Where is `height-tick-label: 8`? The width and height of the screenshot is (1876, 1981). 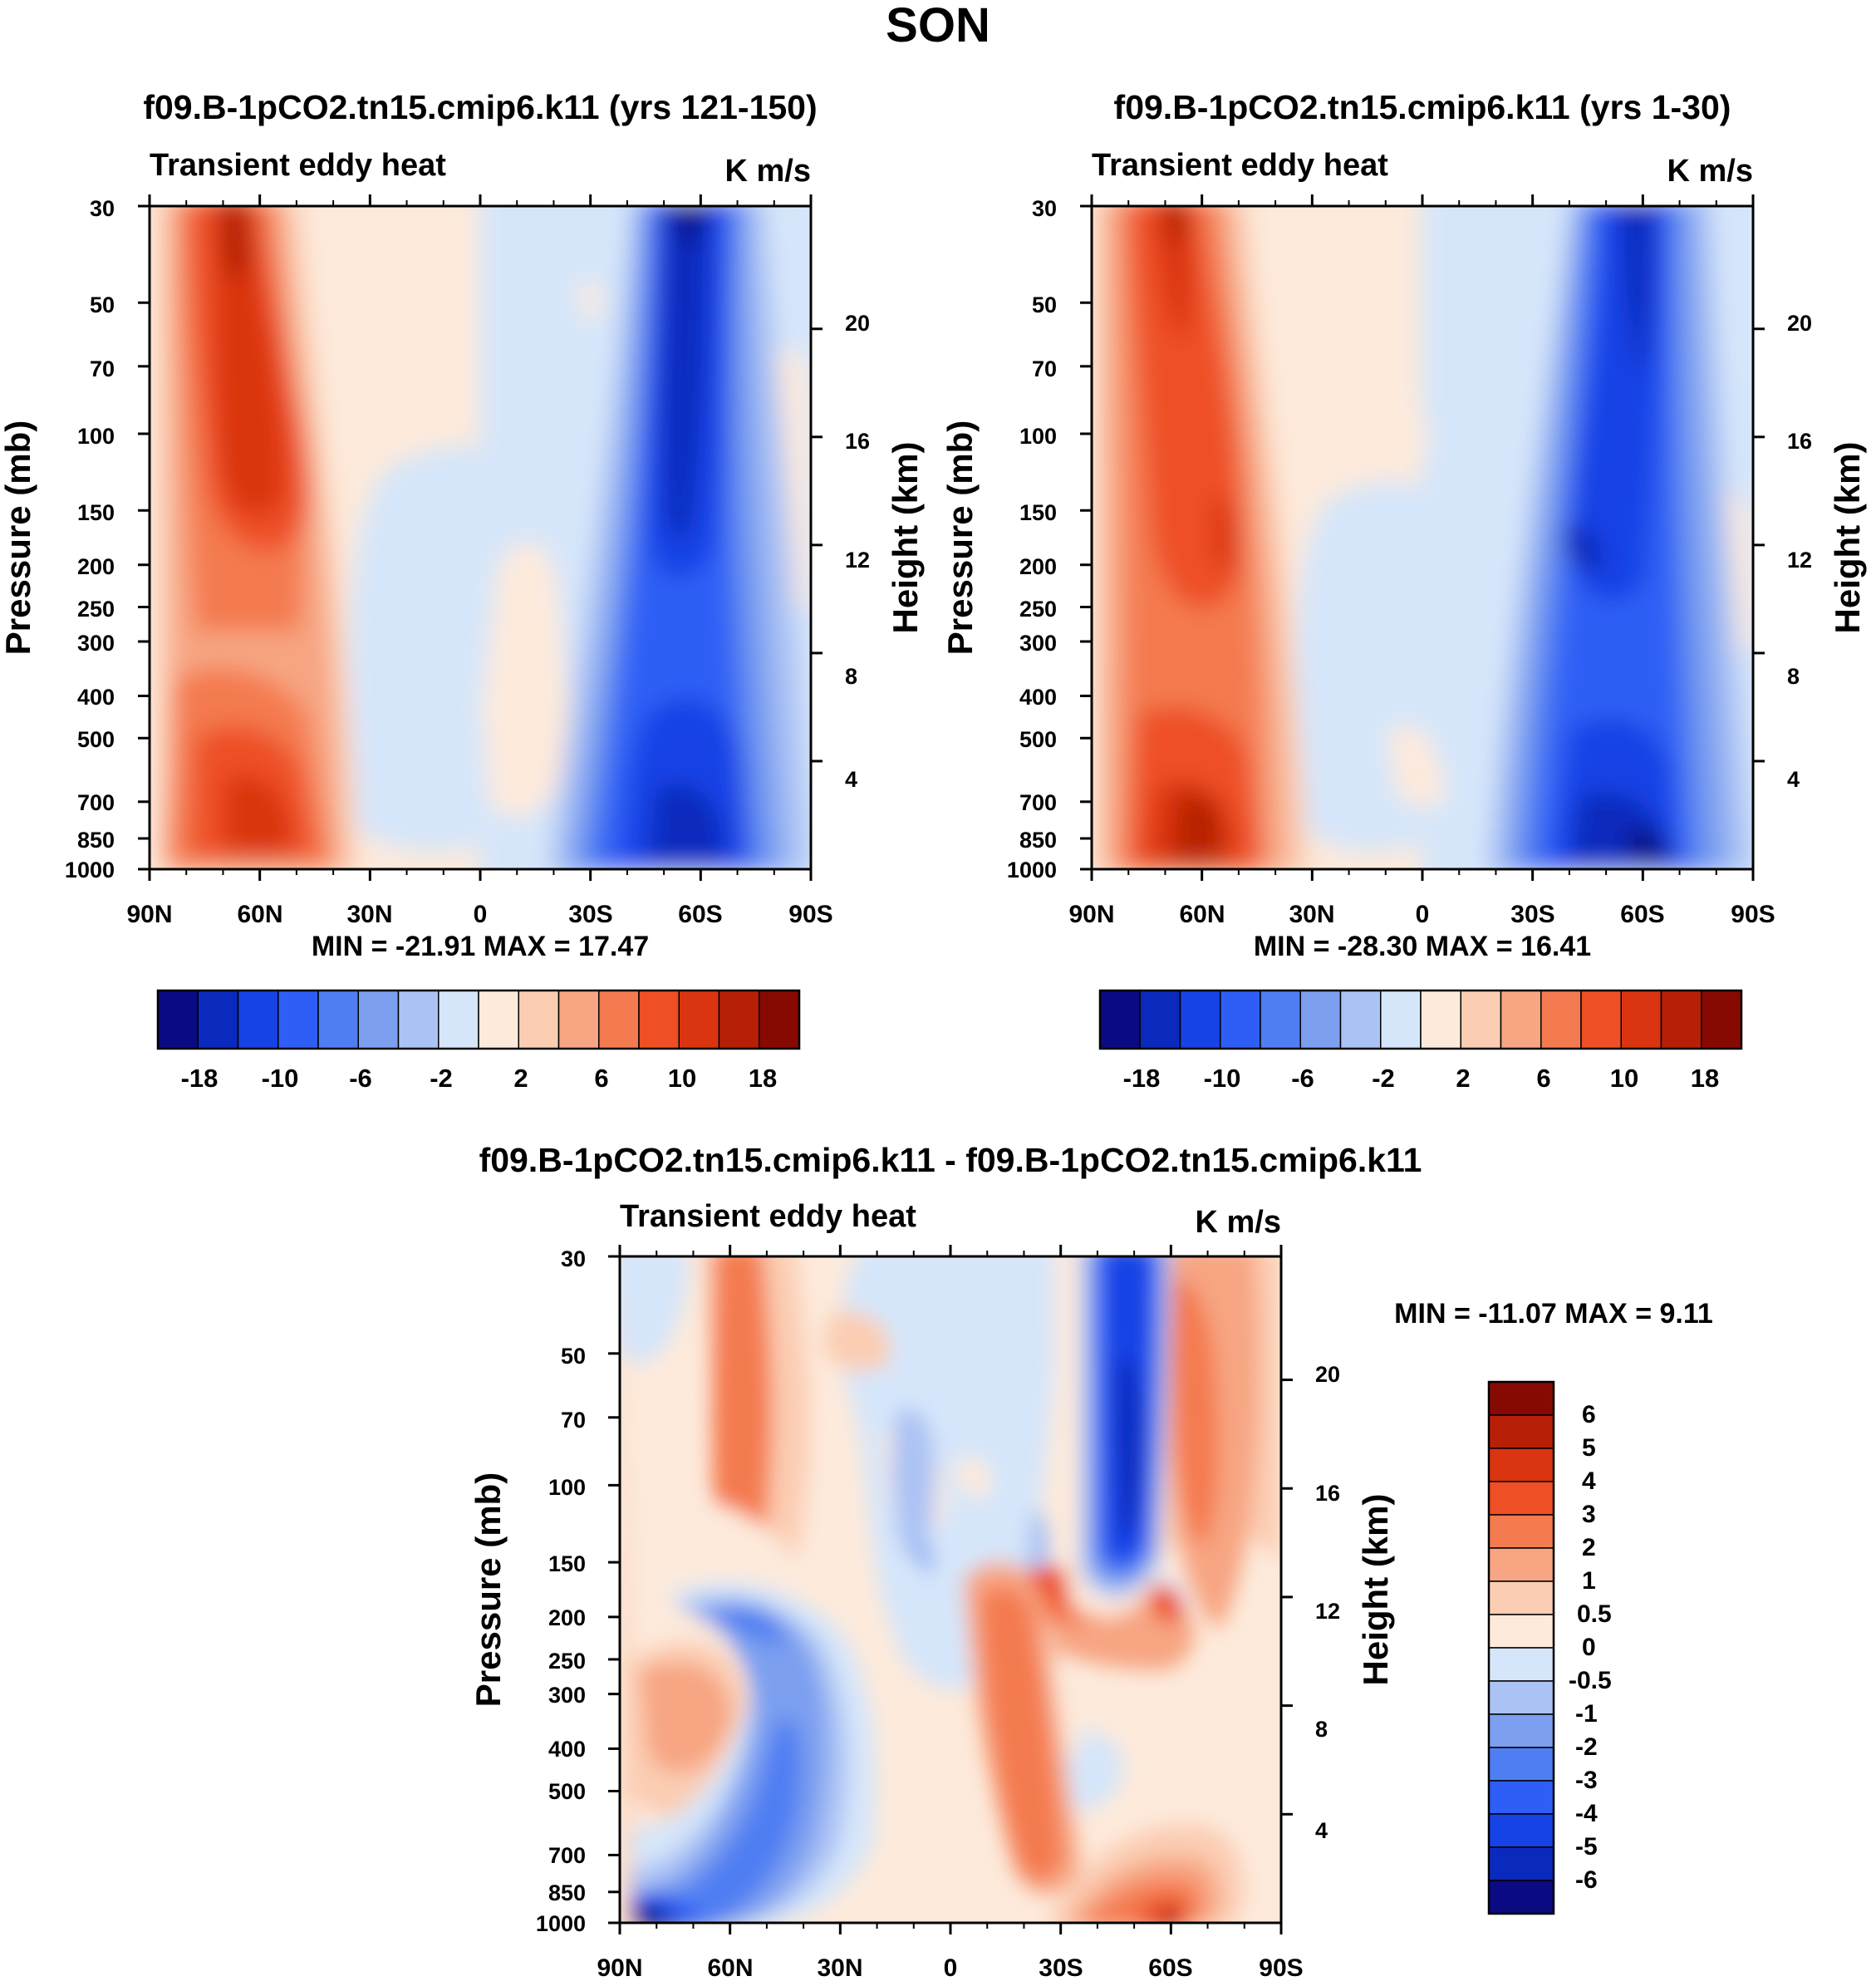 height-tick-label: 8 is located at coordinates (1794, 676).